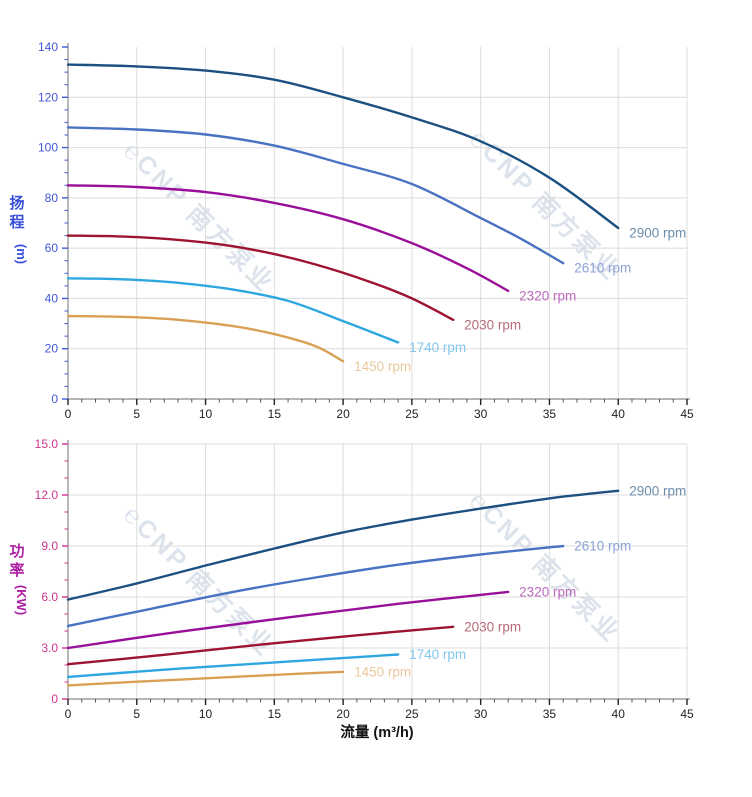 The image size is (752, 797). What do you see at coordinates (16, 222) in the screenshot?
I see `y-axis-title-char: 程` at bounding box center [16, 222].